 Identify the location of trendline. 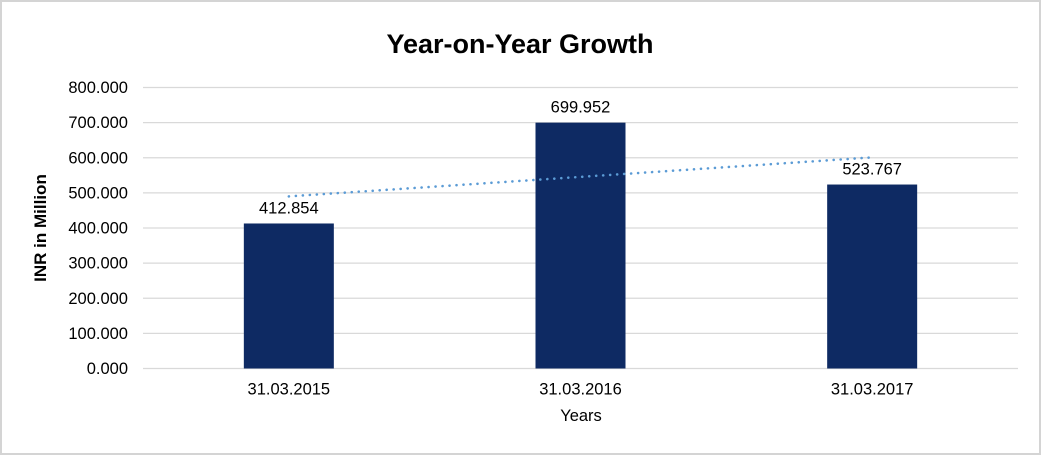
(580, 177).